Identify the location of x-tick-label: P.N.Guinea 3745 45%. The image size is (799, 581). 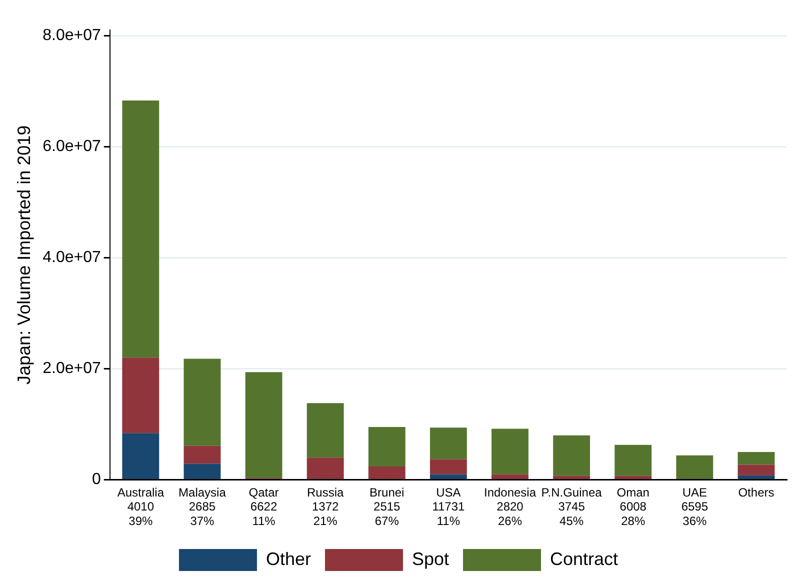
(571, 506).